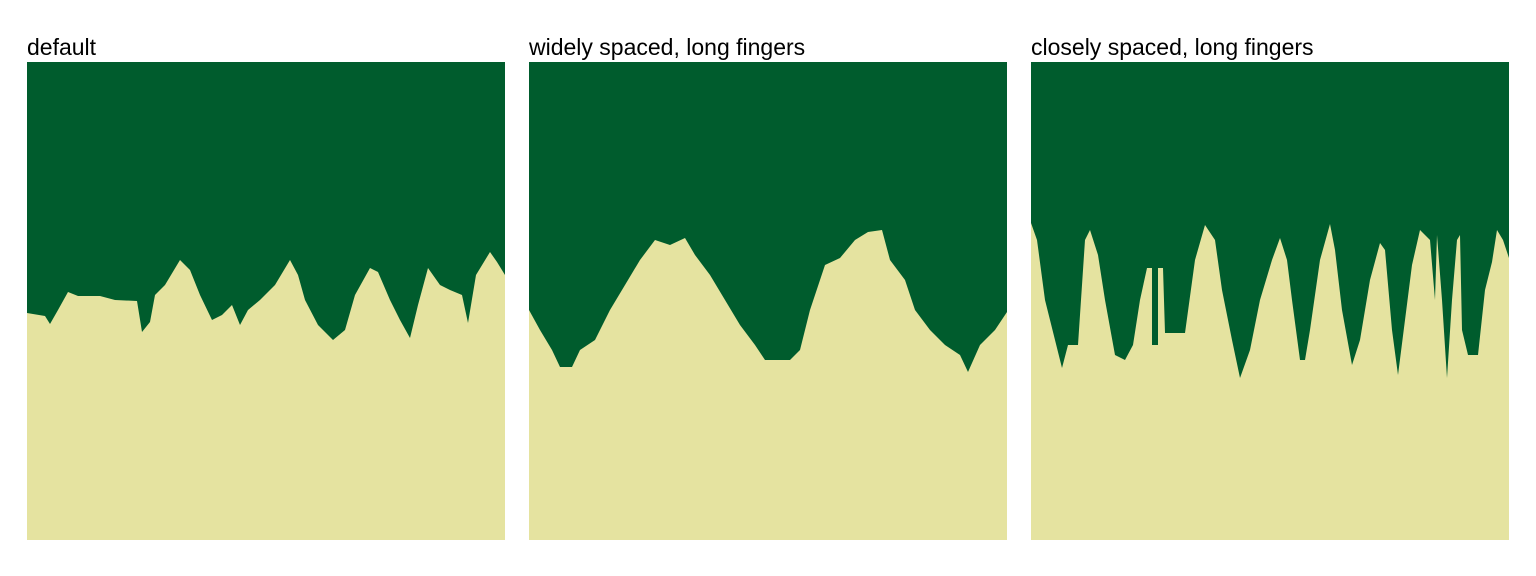 Image resolution: width=1536 pixels, height=576 pixels. Describe the element at coordinates (62, 47) in the screenshot. I see `panel-title: default` at that location.